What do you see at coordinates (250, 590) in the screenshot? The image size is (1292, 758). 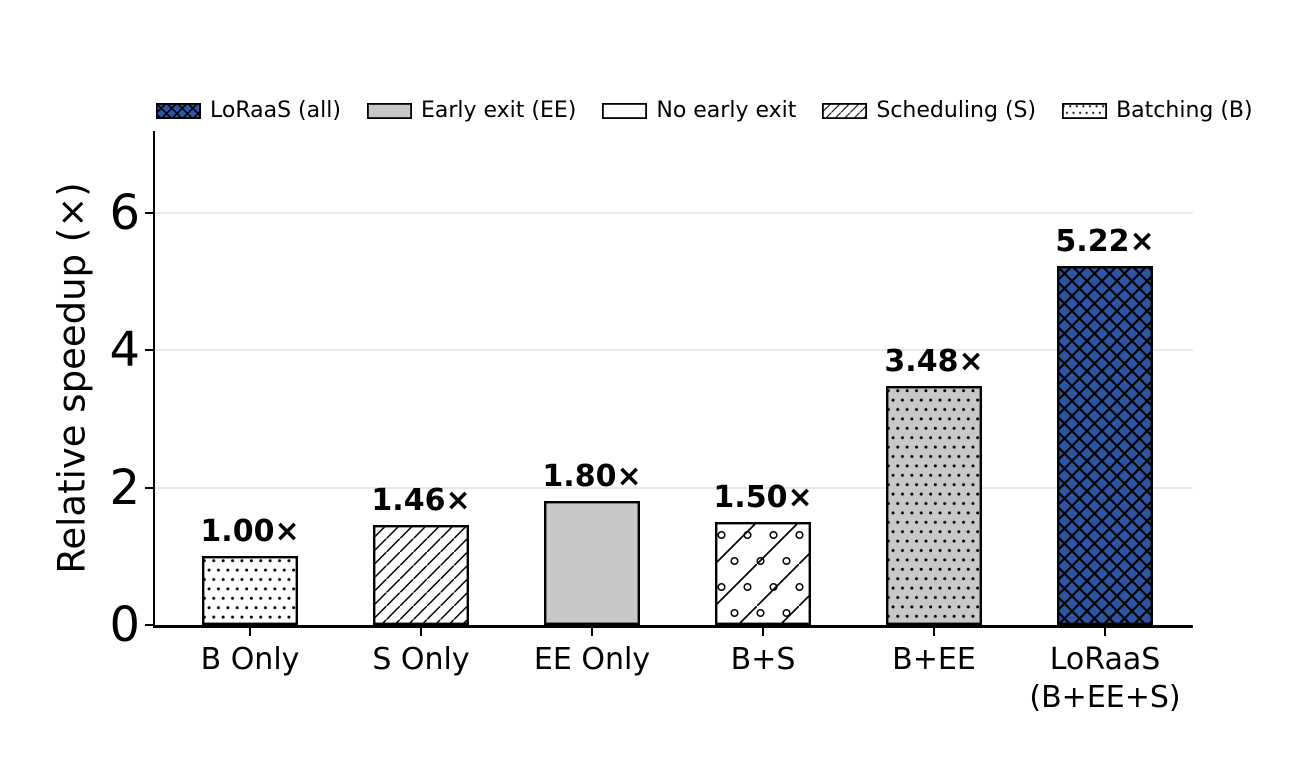 I see `bar-b-only` at bounding box center [250, 590].